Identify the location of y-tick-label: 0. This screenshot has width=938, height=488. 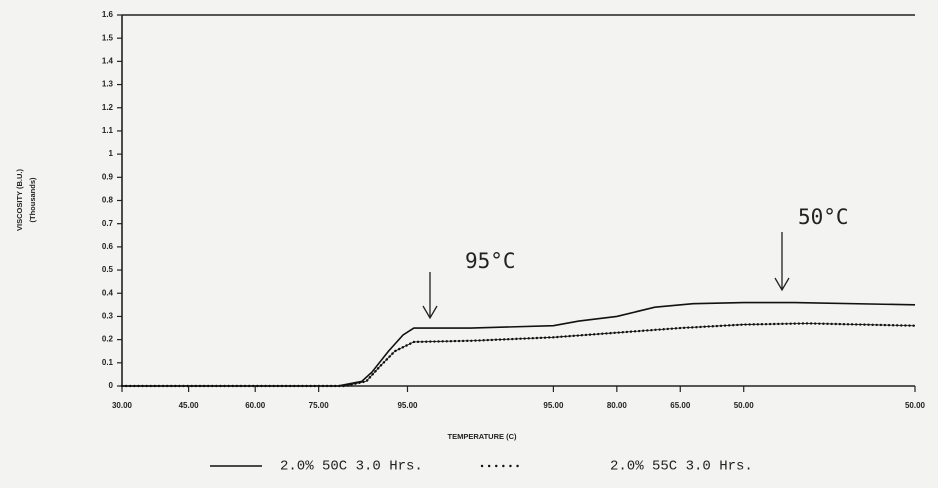
(111, 385).